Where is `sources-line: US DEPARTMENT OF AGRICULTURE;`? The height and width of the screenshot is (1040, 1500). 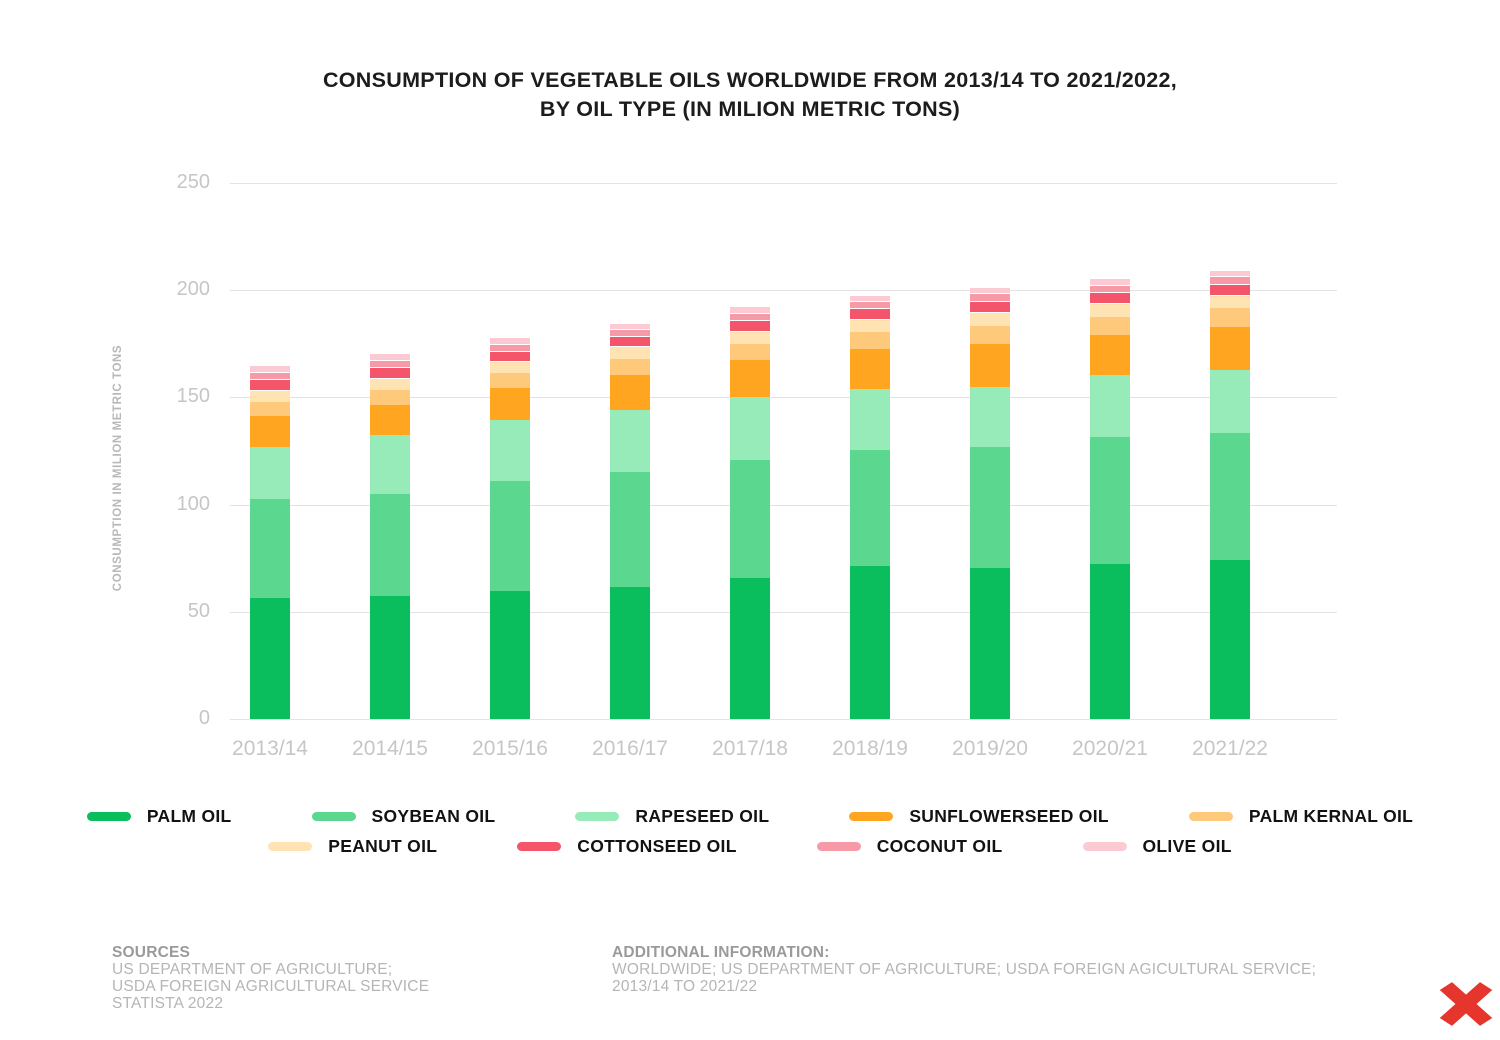 sources-line: US DEPARTMENT OF AGRICULTURE; is located at coordinates (252, 969).